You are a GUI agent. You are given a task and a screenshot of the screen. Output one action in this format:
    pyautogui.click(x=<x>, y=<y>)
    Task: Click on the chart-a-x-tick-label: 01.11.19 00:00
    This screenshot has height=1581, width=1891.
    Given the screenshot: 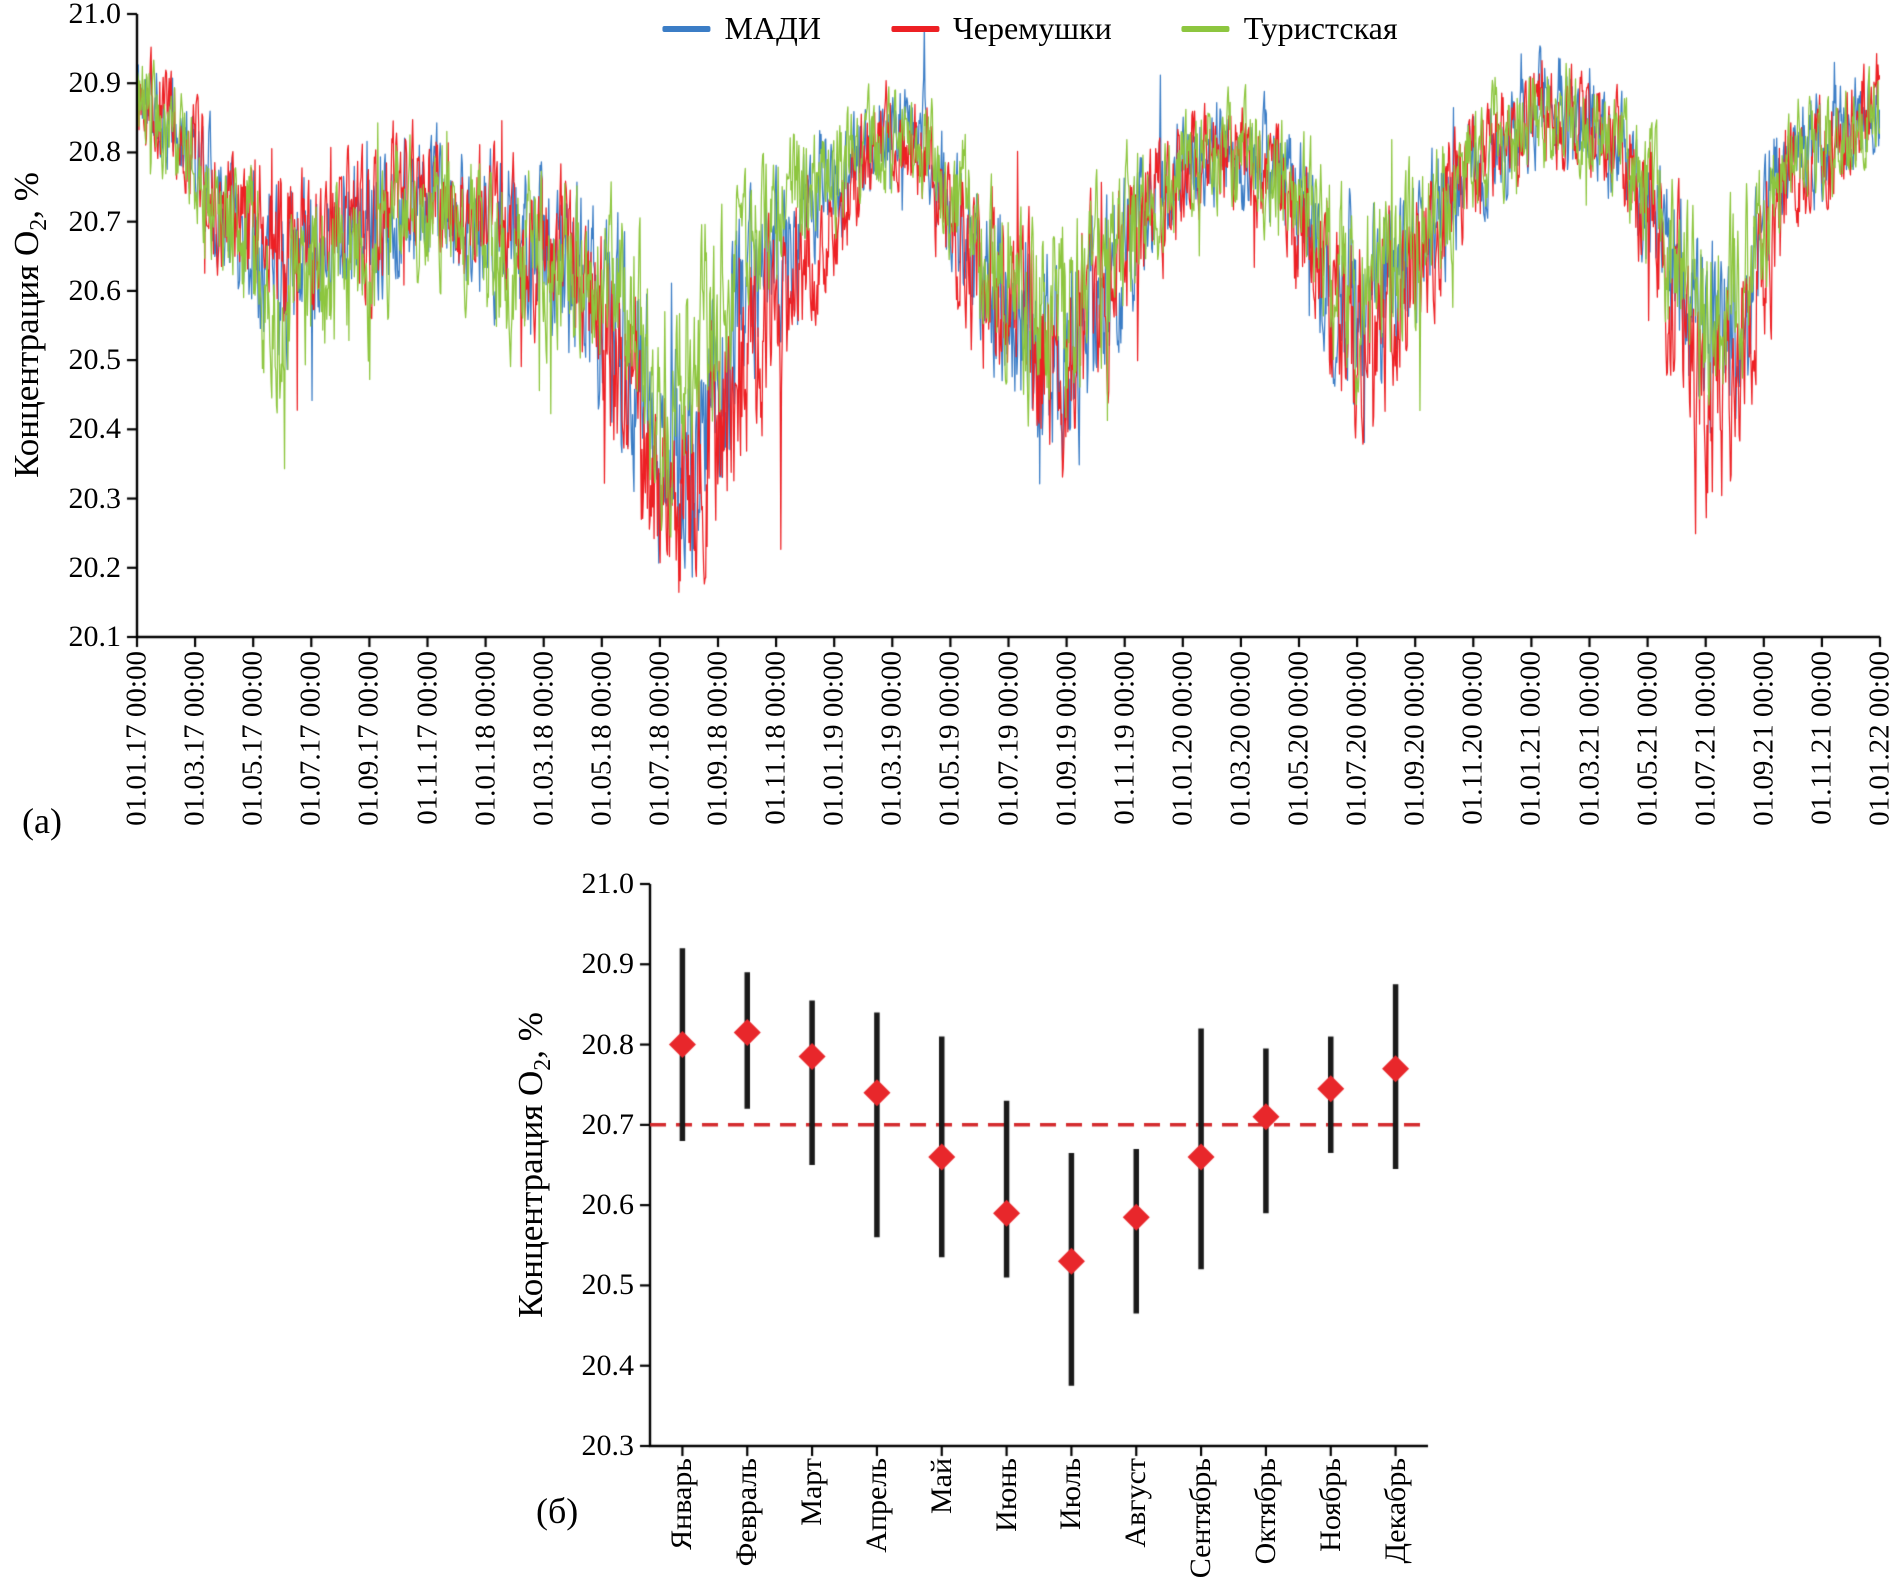 What is the action you would take?
    pyautogui.click(x=1124, y=738)
    